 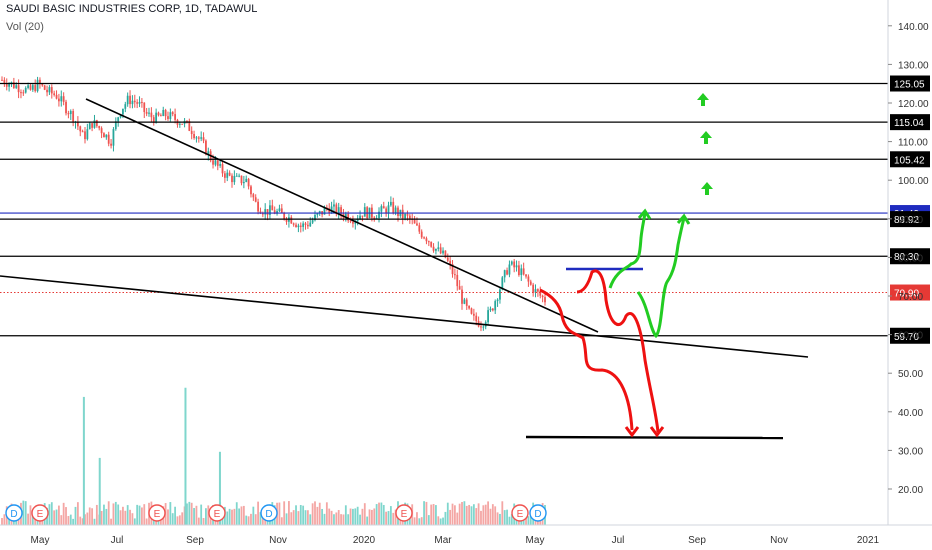 What do you see at coordinates (25, 27) in the screenshot?
I see `volume-indicator-label: Vol (20)` at bounding box center [25, 27].